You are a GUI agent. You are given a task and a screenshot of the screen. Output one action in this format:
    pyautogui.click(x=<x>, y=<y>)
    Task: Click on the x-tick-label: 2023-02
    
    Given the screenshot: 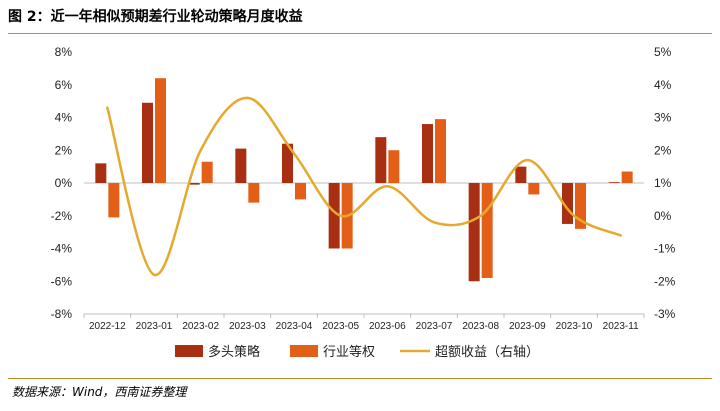 What is the action you would take?
    pyautogui.click(x=200, y=326)
    